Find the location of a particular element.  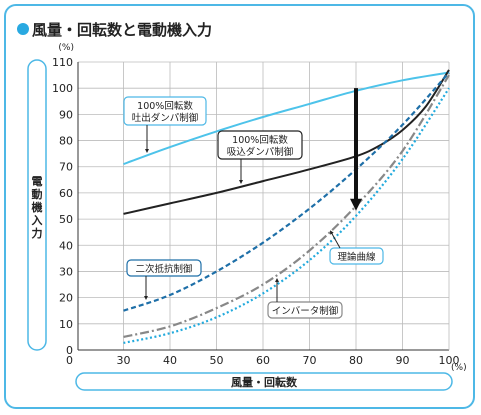

x-axis-label: 風量・回転数 is located at coordinates (264, 382).